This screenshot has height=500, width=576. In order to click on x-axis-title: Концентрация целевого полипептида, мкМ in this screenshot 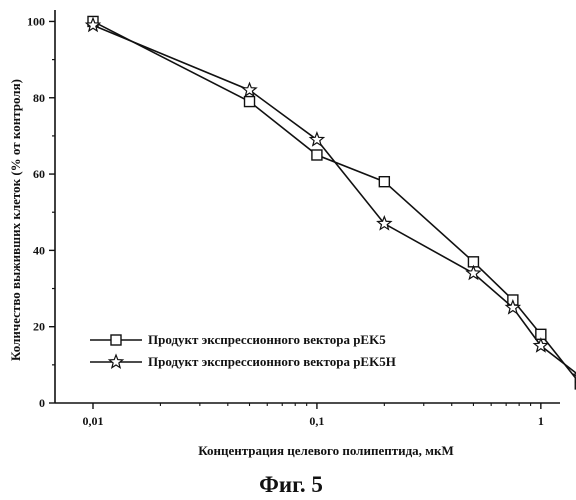, I will do `click(326, 450)`.